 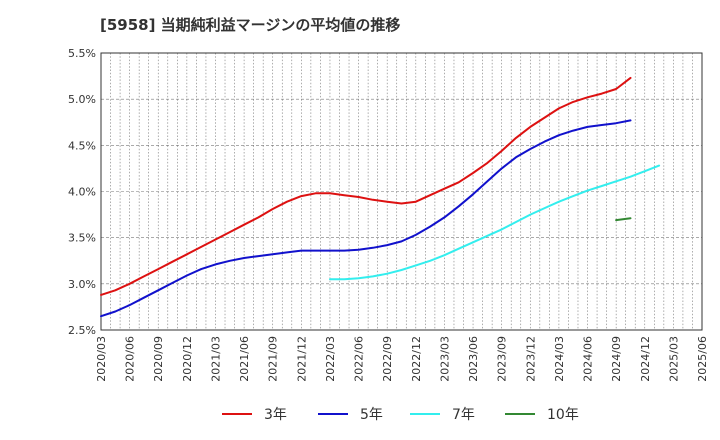 I want to click on x-tick-label: 2024/12, so click(x=645, y=359).